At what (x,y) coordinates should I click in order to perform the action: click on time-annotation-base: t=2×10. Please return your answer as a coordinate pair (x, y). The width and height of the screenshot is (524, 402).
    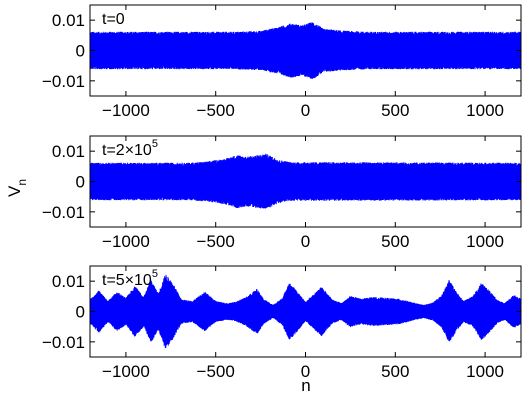
    Looking at the image, I should click on (127, 150).